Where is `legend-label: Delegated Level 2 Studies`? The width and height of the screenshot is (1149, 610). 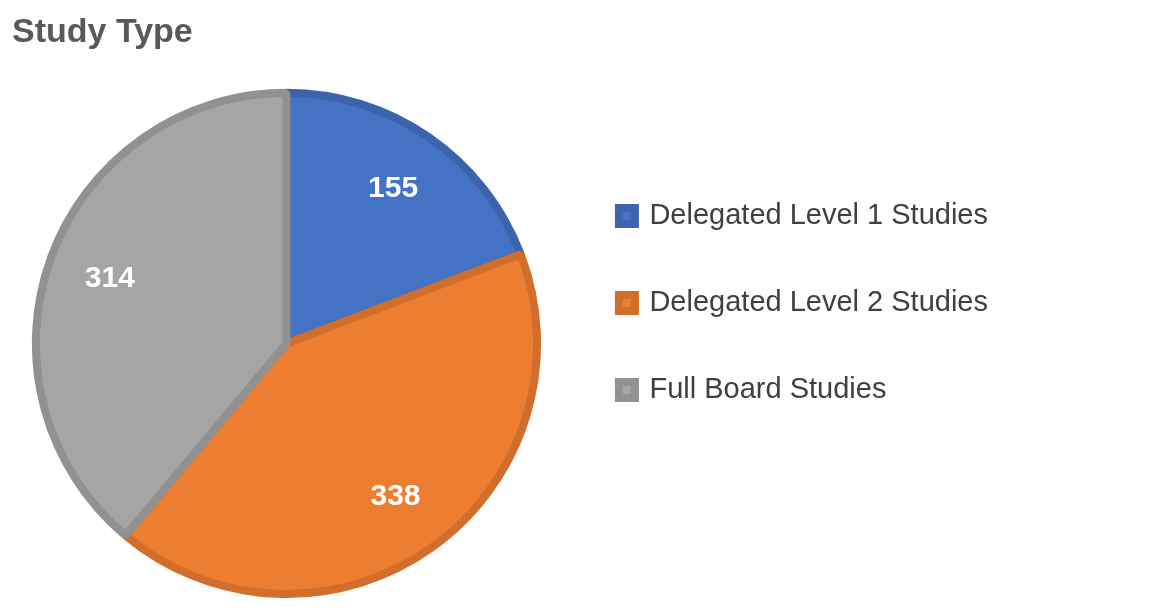
legend-label: Delegated Level 2 Studies is located at coordinates (819, 301).